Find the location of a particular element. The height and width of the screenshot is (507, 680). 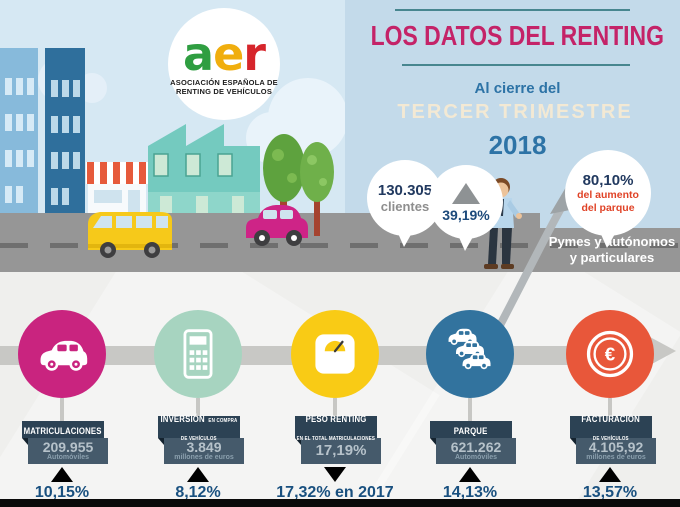

stat-circle-facturacion: € is located at coordinates (610, 354).